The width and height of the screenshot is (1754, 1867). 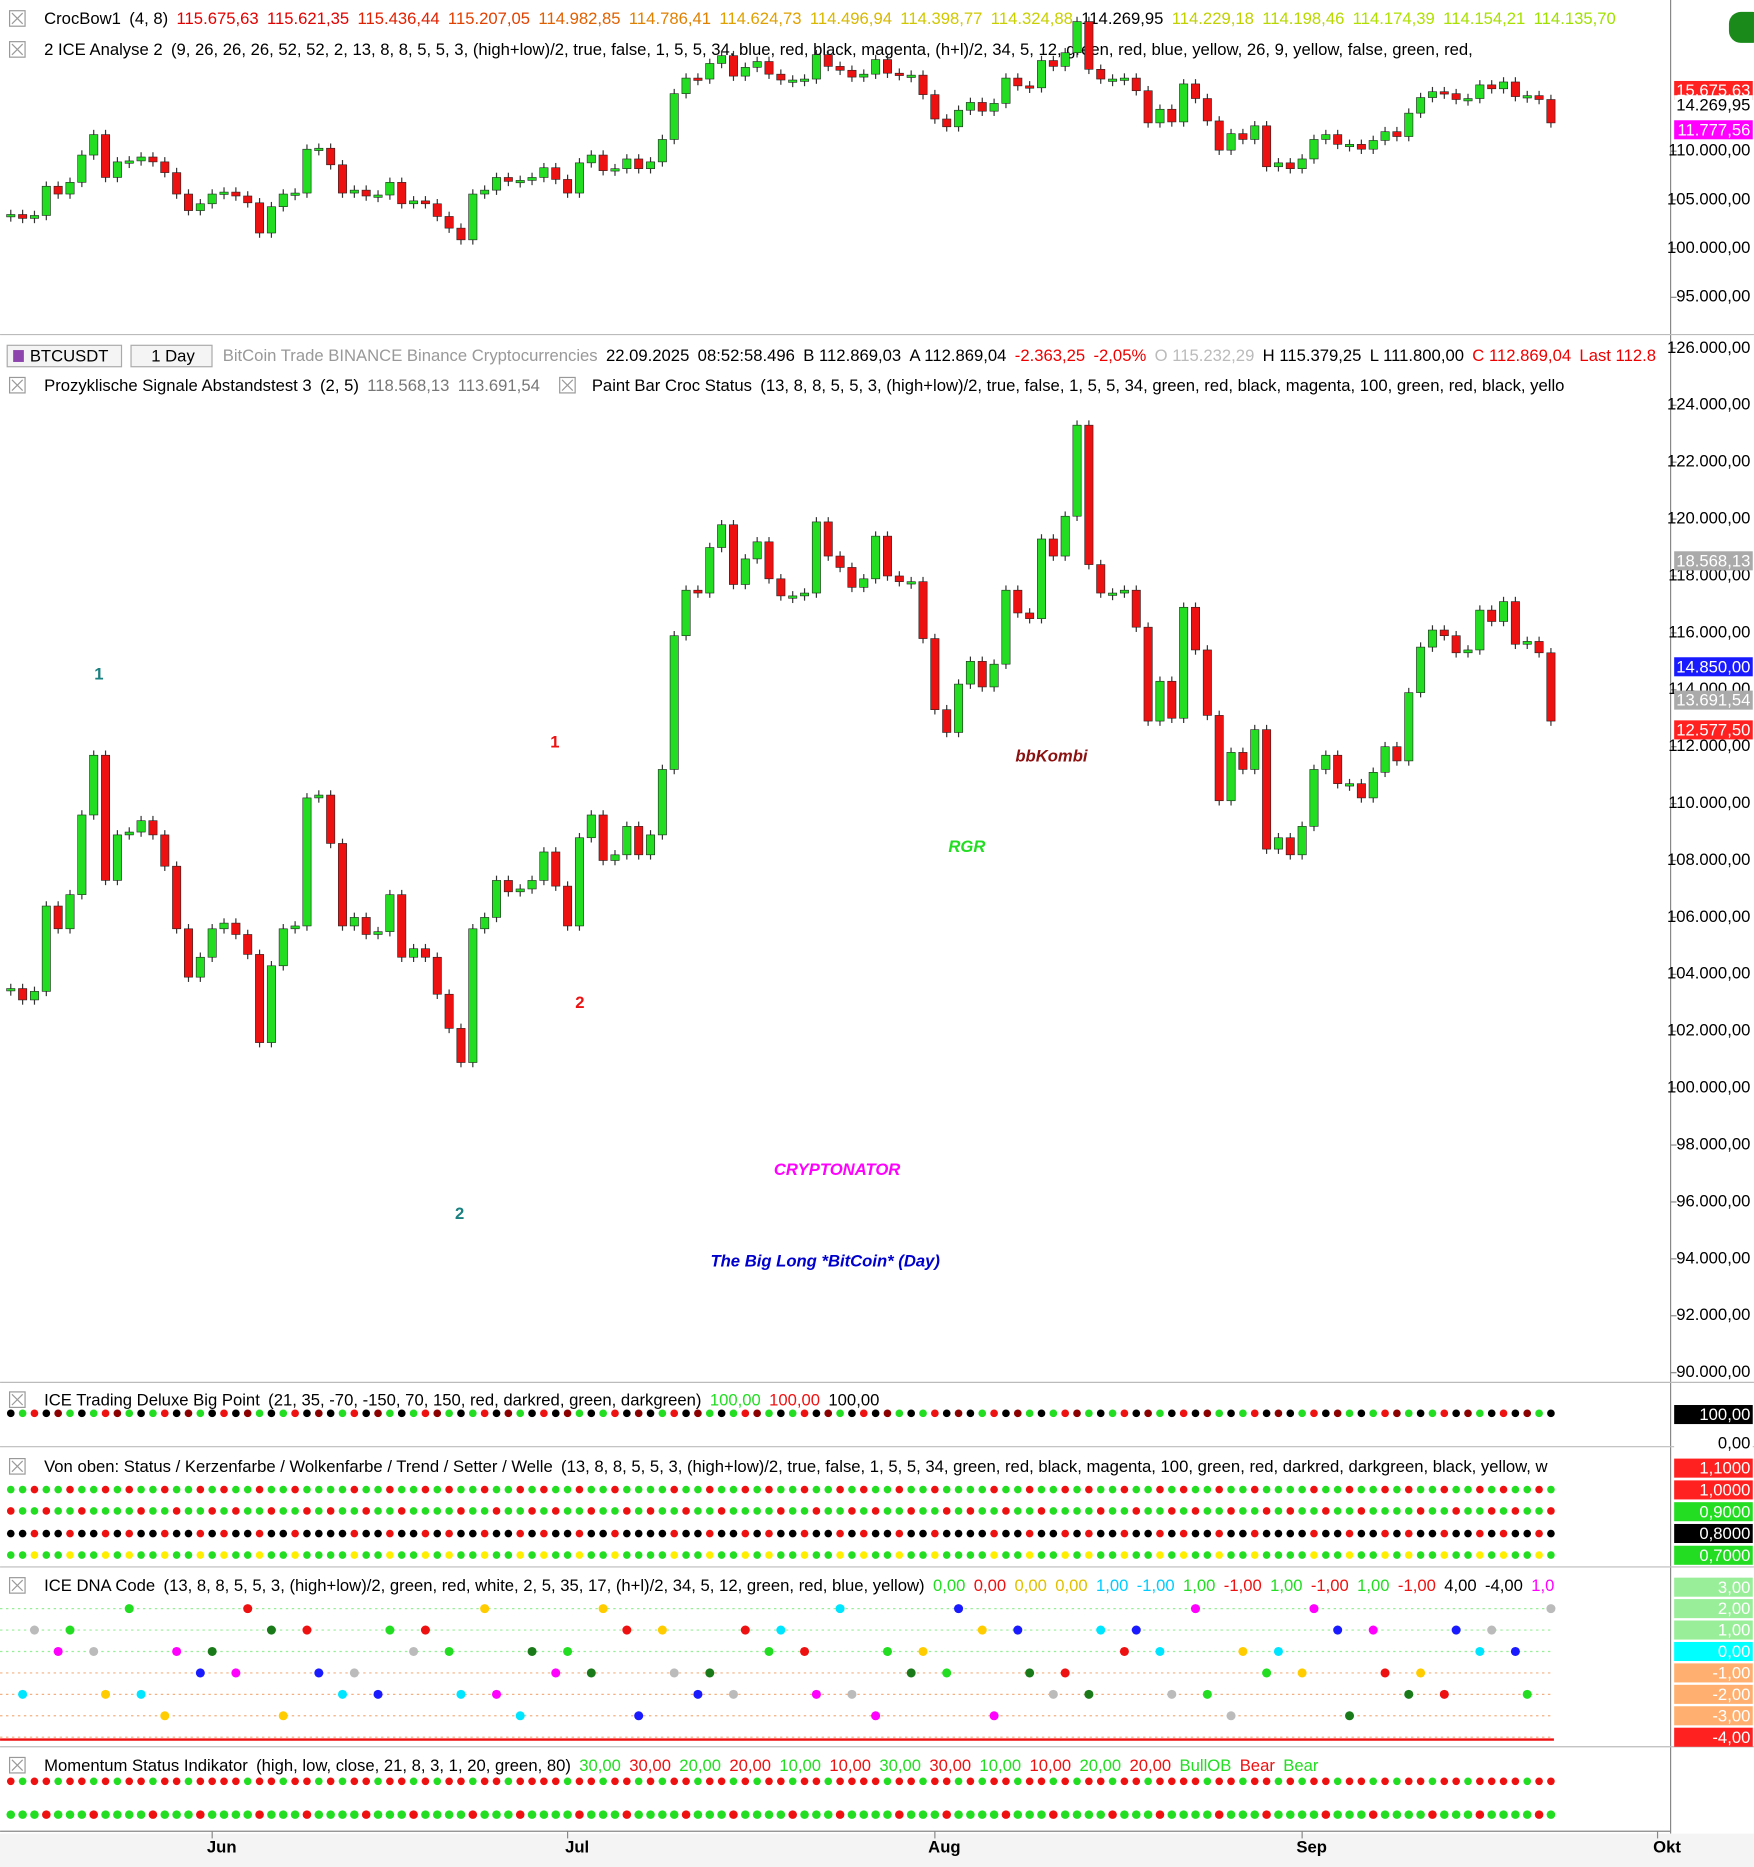 What do you see at coordinates (1713, 561) in the screenshot?
I see `main-price-tag-bg` at bounding box center [1713, 561].